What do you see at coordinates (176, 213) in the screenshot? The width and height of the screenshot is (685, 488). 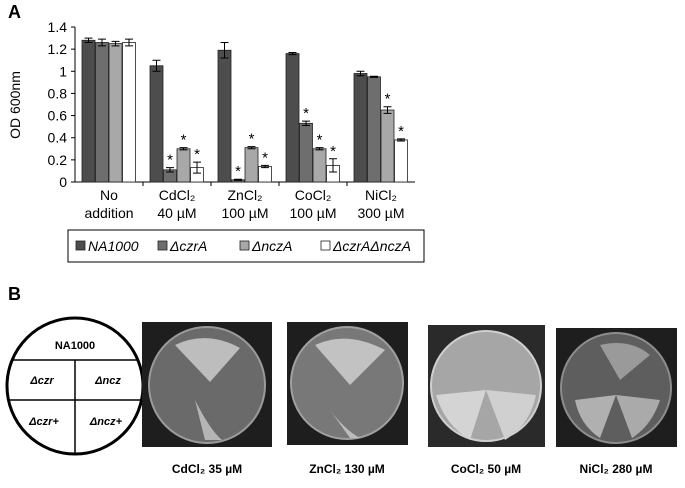 I see `x-tick-label: 40 µM` at bounding box center [176, 213].